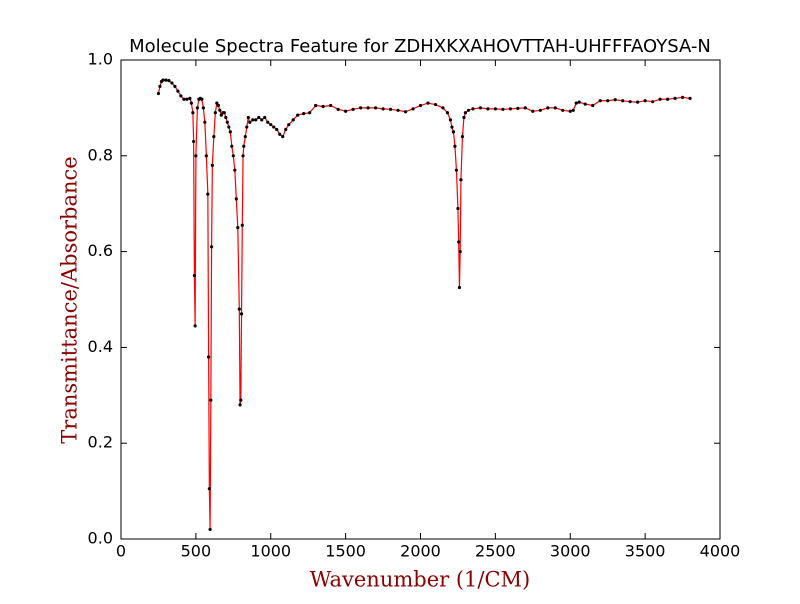 Image resolution: width=800 pixels, height=604 pixels. What do you see at coordinates (420, 580) in the screenshot?
I see `x-axis-label: Wavenumber (1/CM)` at bounding box center [420, 580].